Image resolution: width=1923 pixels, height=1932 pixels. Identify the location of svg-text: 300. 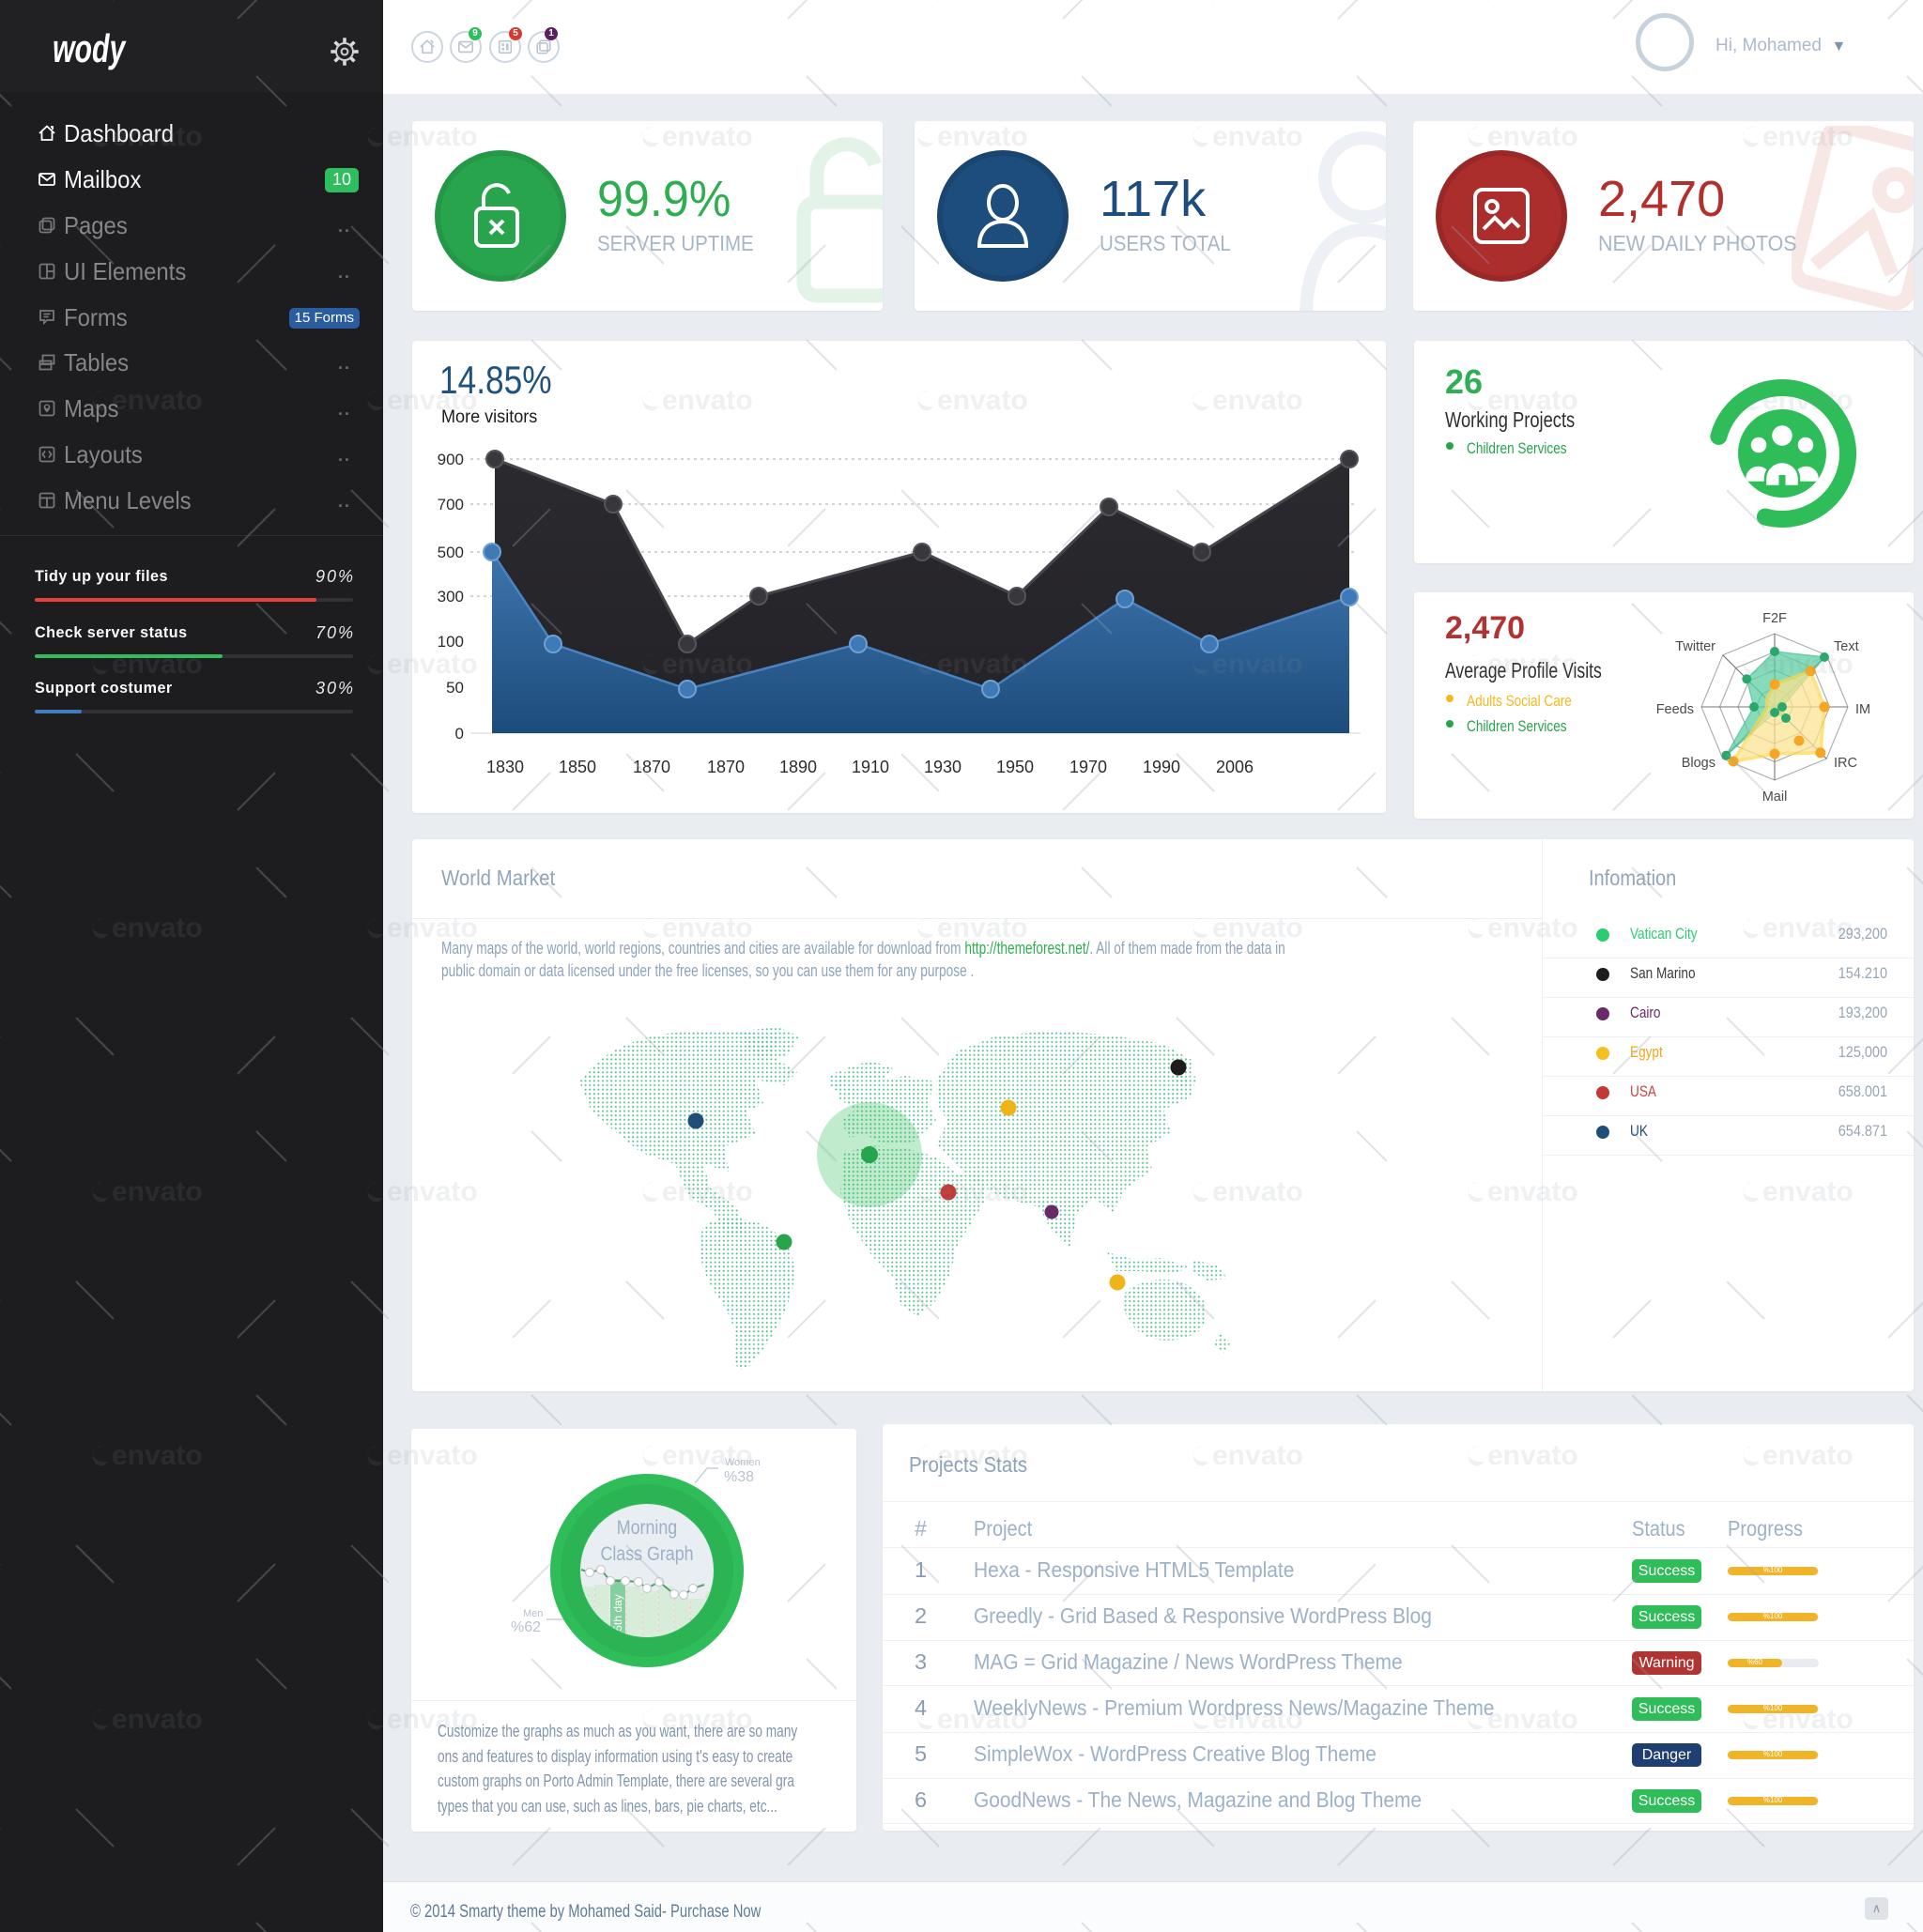
(451, 597).